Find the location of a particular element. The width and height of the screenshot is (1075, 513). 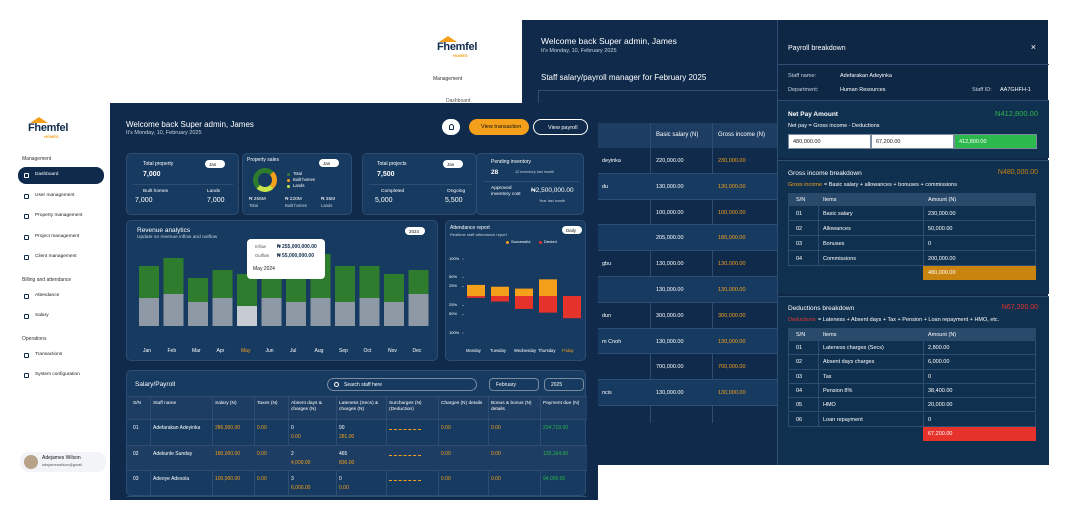

amount-box: 480,000.00 is located at coordinates (829, 141).